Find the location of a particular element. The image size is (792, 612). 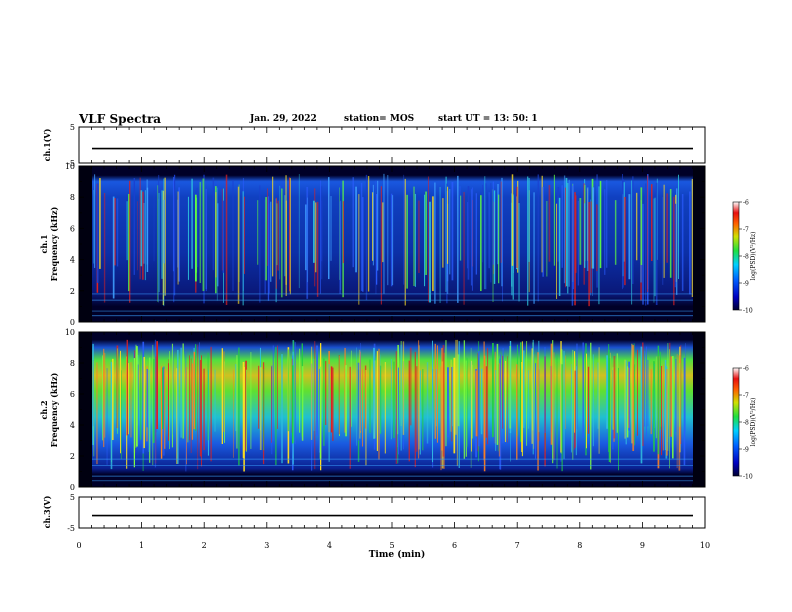

x-tick-label: 3 is located at coordinates (266, 545).